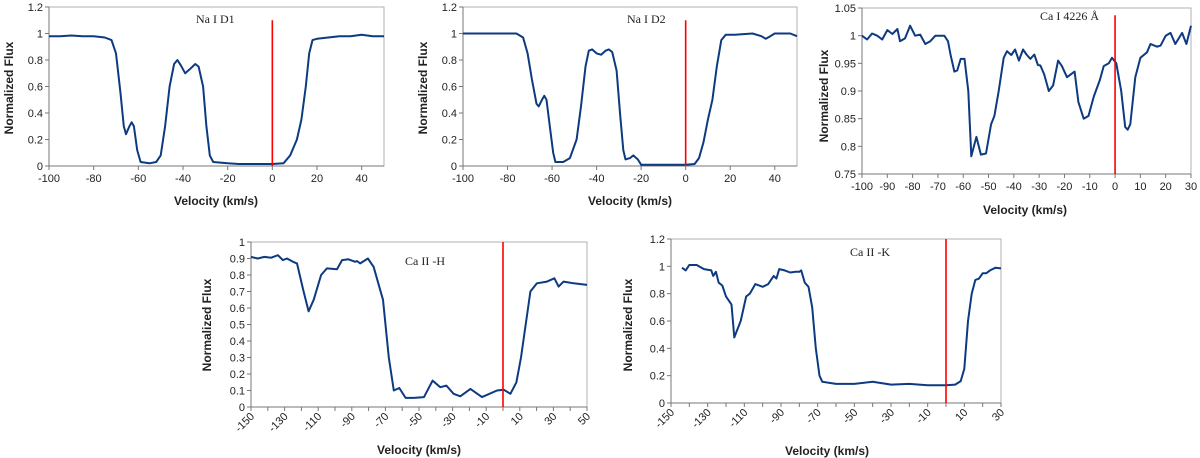  Describe the element at coordinates (1025, 210) in the screenshot. I see `chart-3-xlabel: Velocity (km/s)` at that location.